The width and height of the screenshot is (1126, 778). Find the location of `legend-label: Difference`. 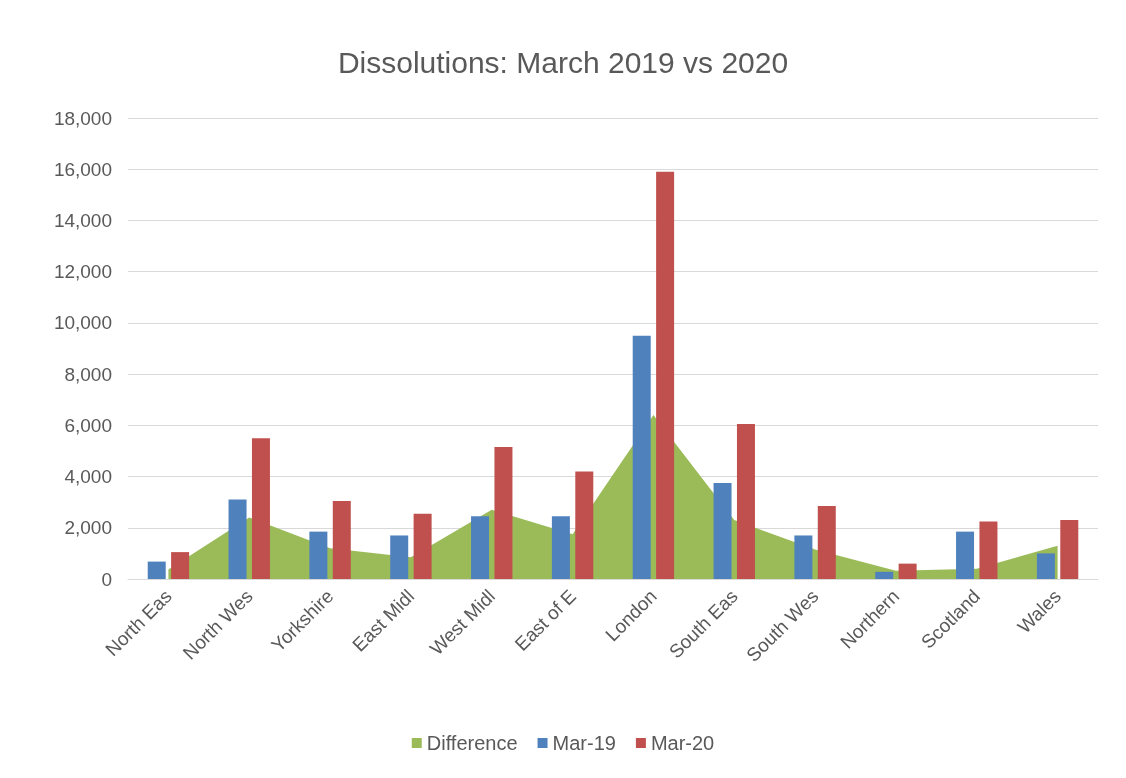

legend-label: Difference is located at coordinates (472, 743).